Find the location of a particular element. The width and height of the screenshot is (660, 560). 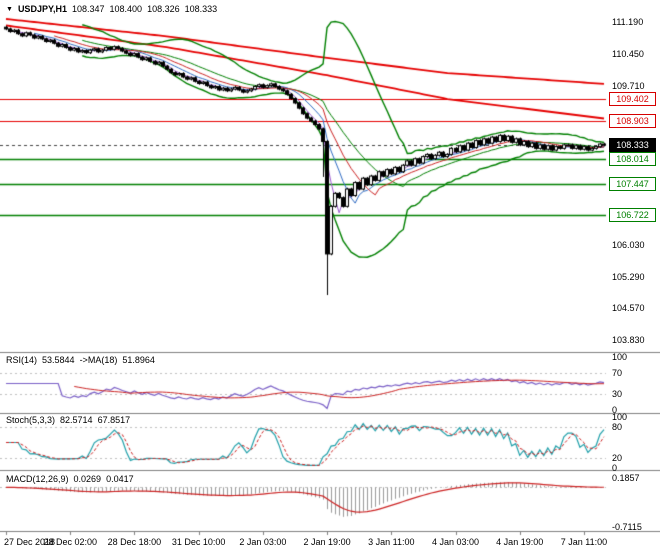

time-axis-label: 28 Dec 18:00 is located at coordinates (134, 542).